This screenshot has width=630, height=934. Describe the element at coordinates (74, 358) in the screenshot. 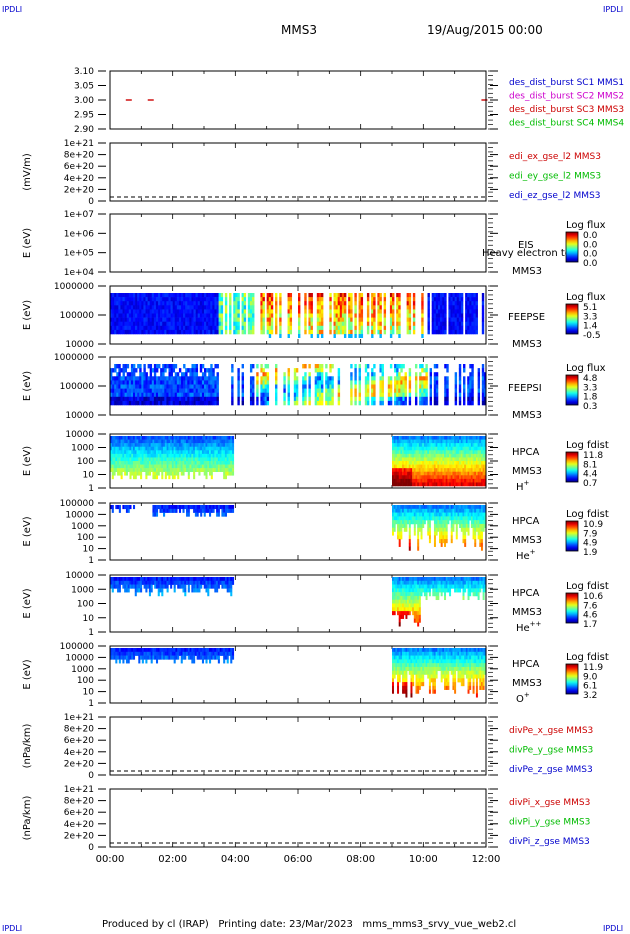

I see `y-tick-label: 1000000` at that location.